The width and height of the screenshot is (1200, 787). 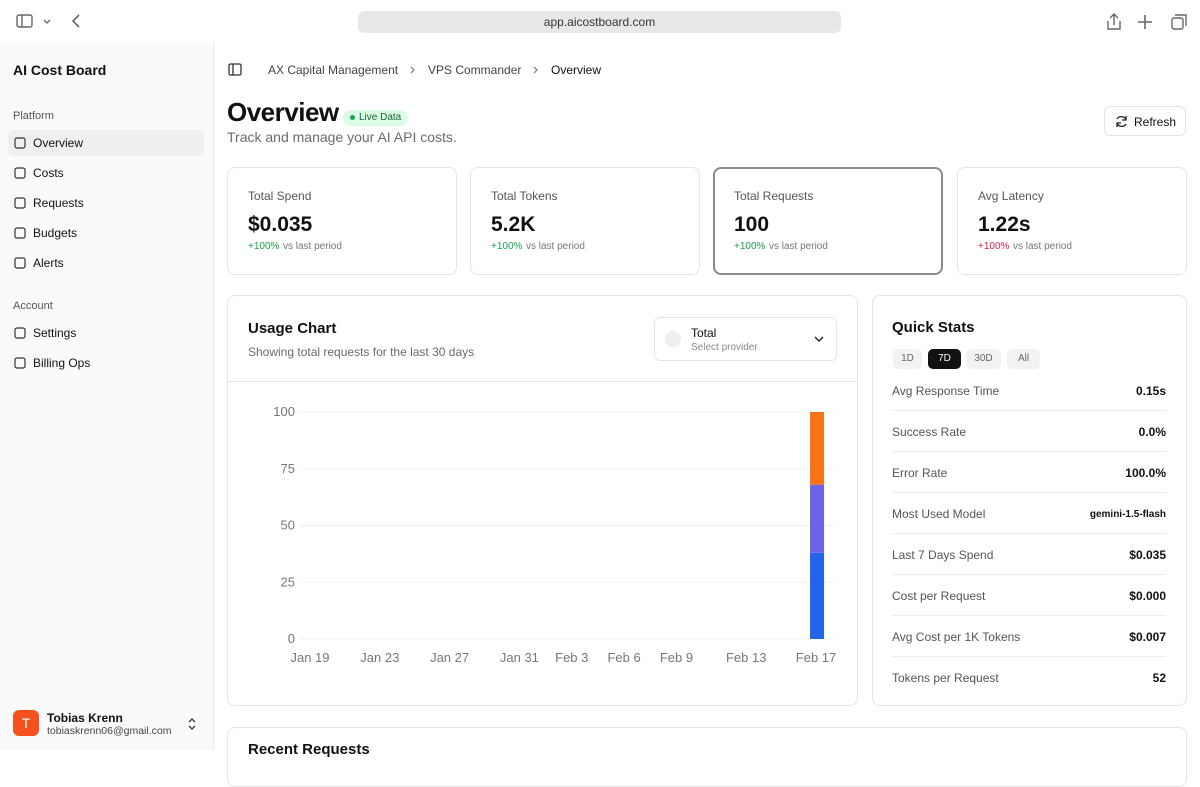 What do you see at coordinates (752, 224) in the screenshot?
I see `stat-value: 100` at bounding box center [752, 224].